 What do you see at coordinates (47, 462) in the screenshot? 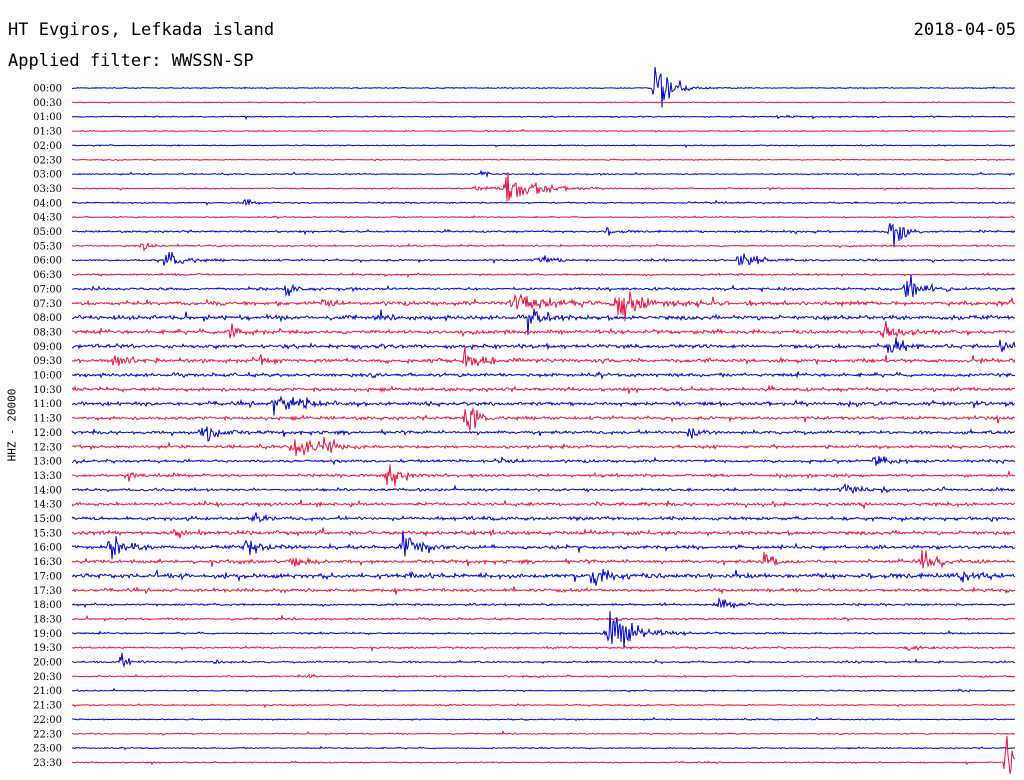
I see `row-time-label: 13:00` at bounding box center [47, 462].